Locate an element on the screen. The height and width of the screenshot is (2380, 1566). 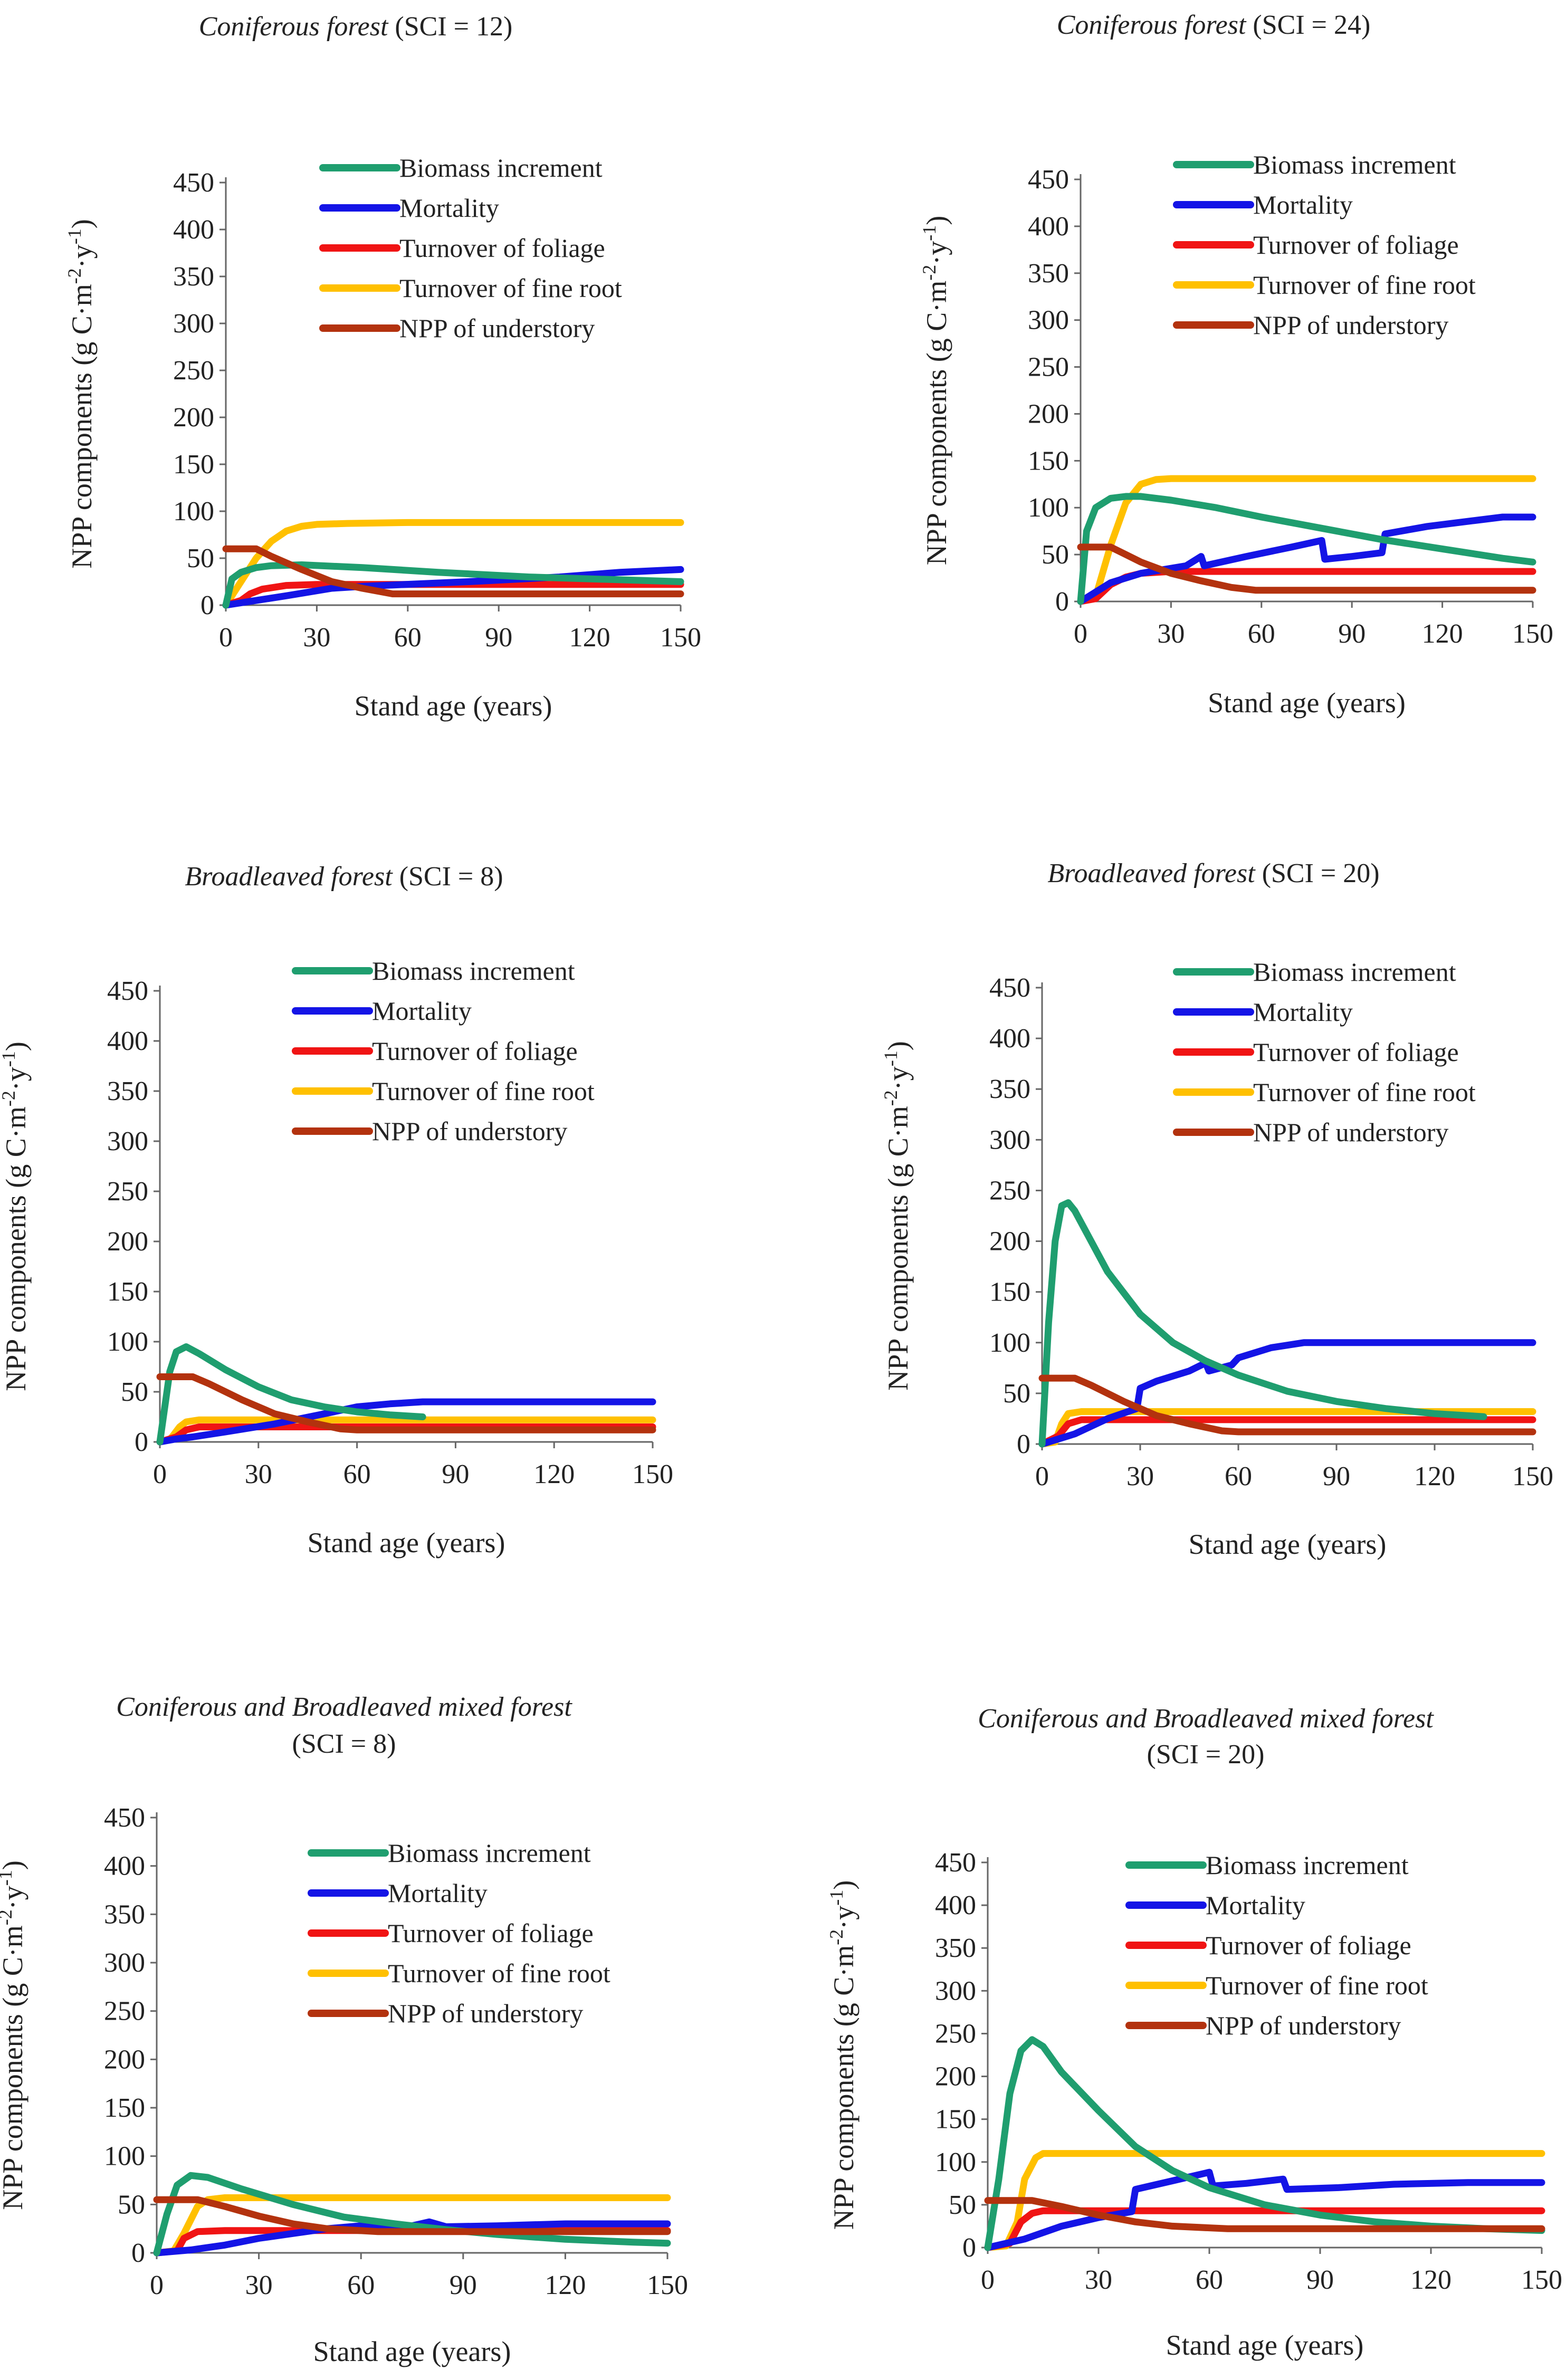
chart-title: Coniferous and Broadleaved mixed forest is located at coordinates (1206, 1719).